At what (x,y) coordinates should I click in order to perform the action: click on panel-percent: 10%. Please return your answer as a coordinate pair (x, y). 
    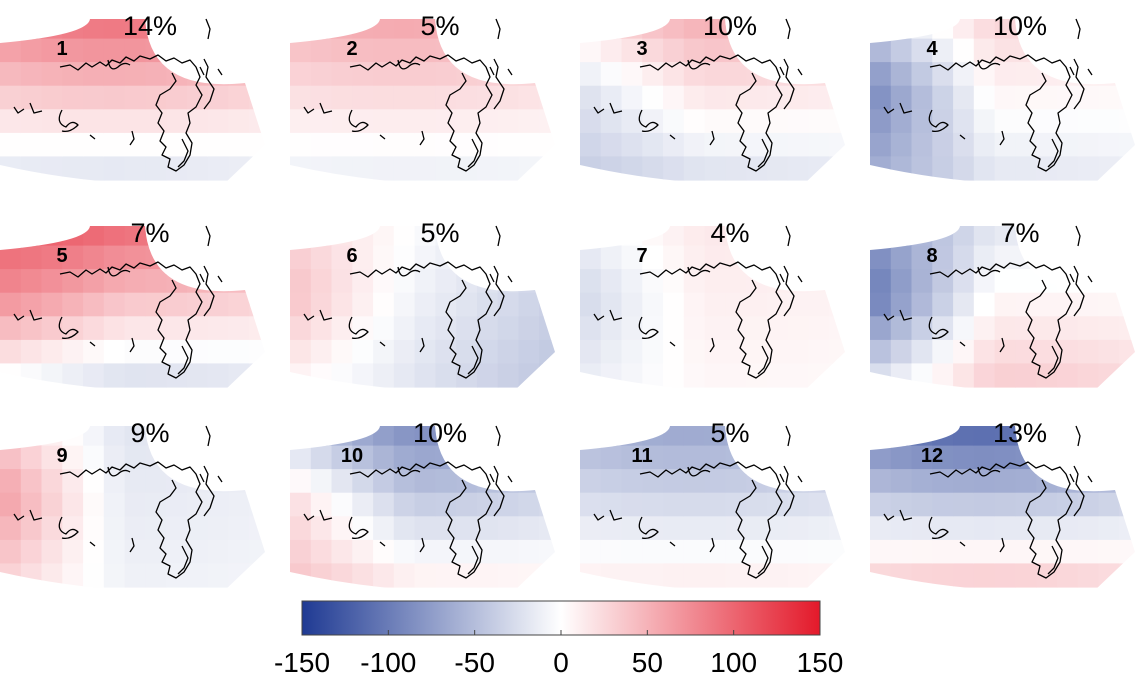
    Looking at the image, I should click on (730, 26).